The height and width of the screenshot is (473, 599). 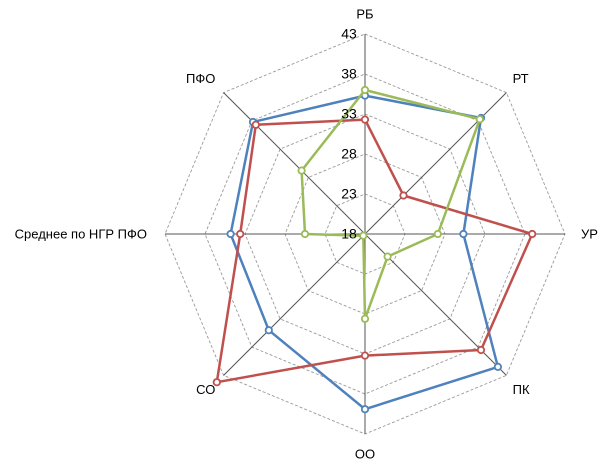 I want to click on radial-tick-label: 33, so click(x=349, y=114).